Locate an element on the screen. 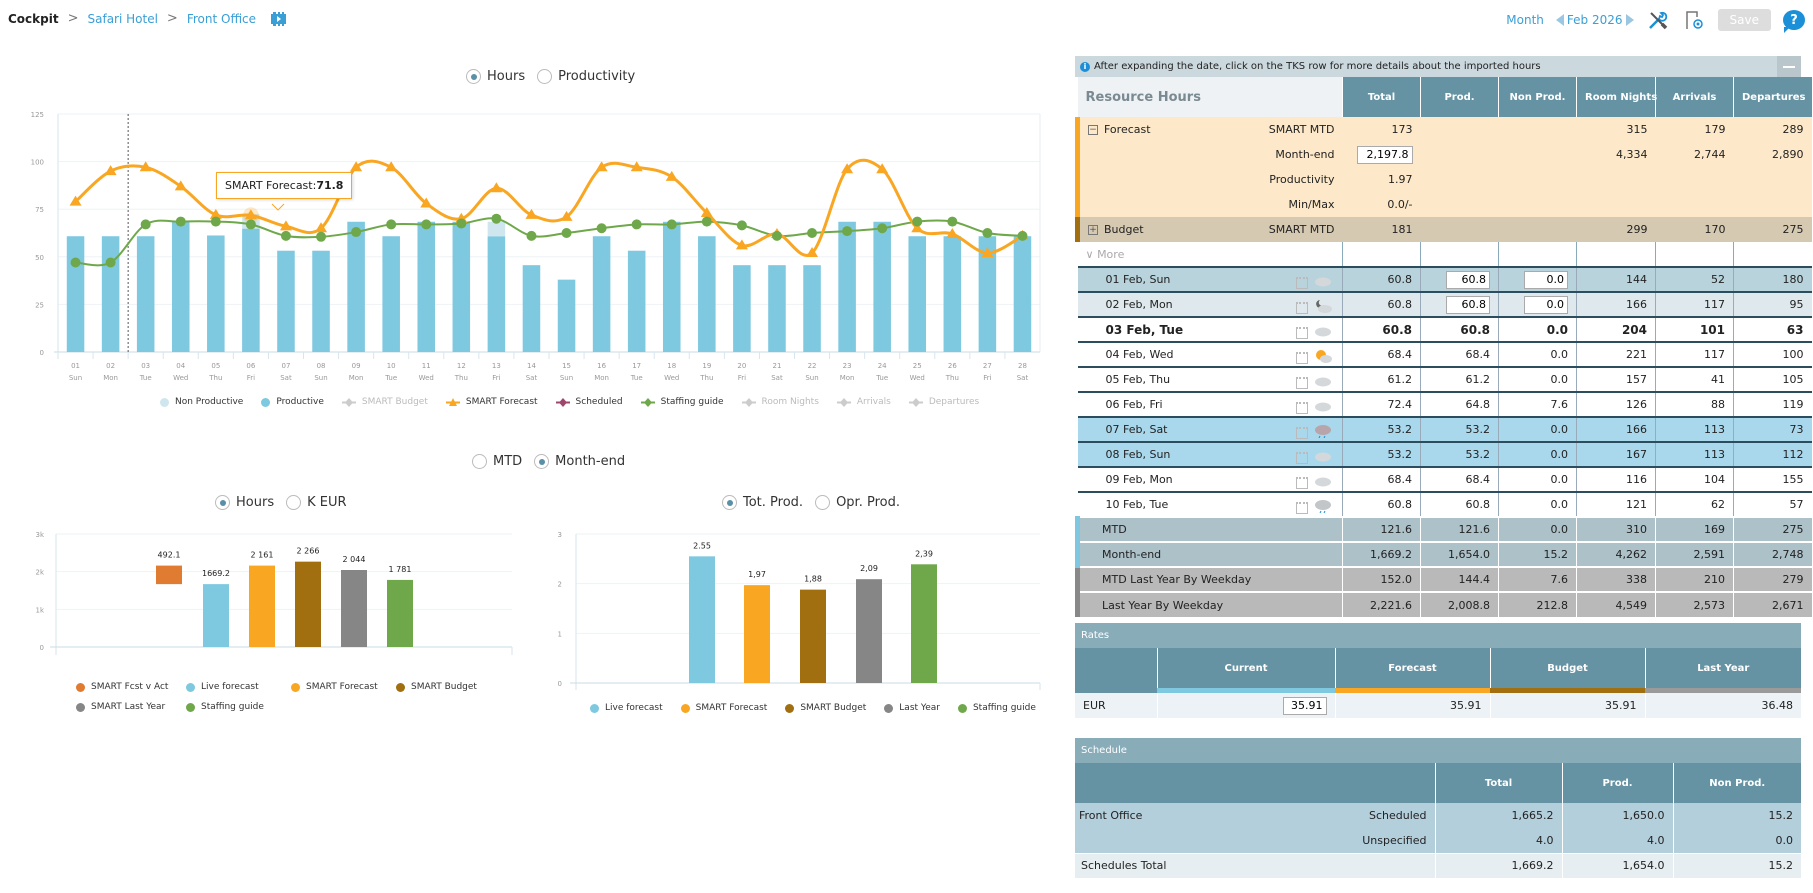 The image size is (1813, 893). legend-item-arrivals: Arrivals is located at coordinates (863, 402).